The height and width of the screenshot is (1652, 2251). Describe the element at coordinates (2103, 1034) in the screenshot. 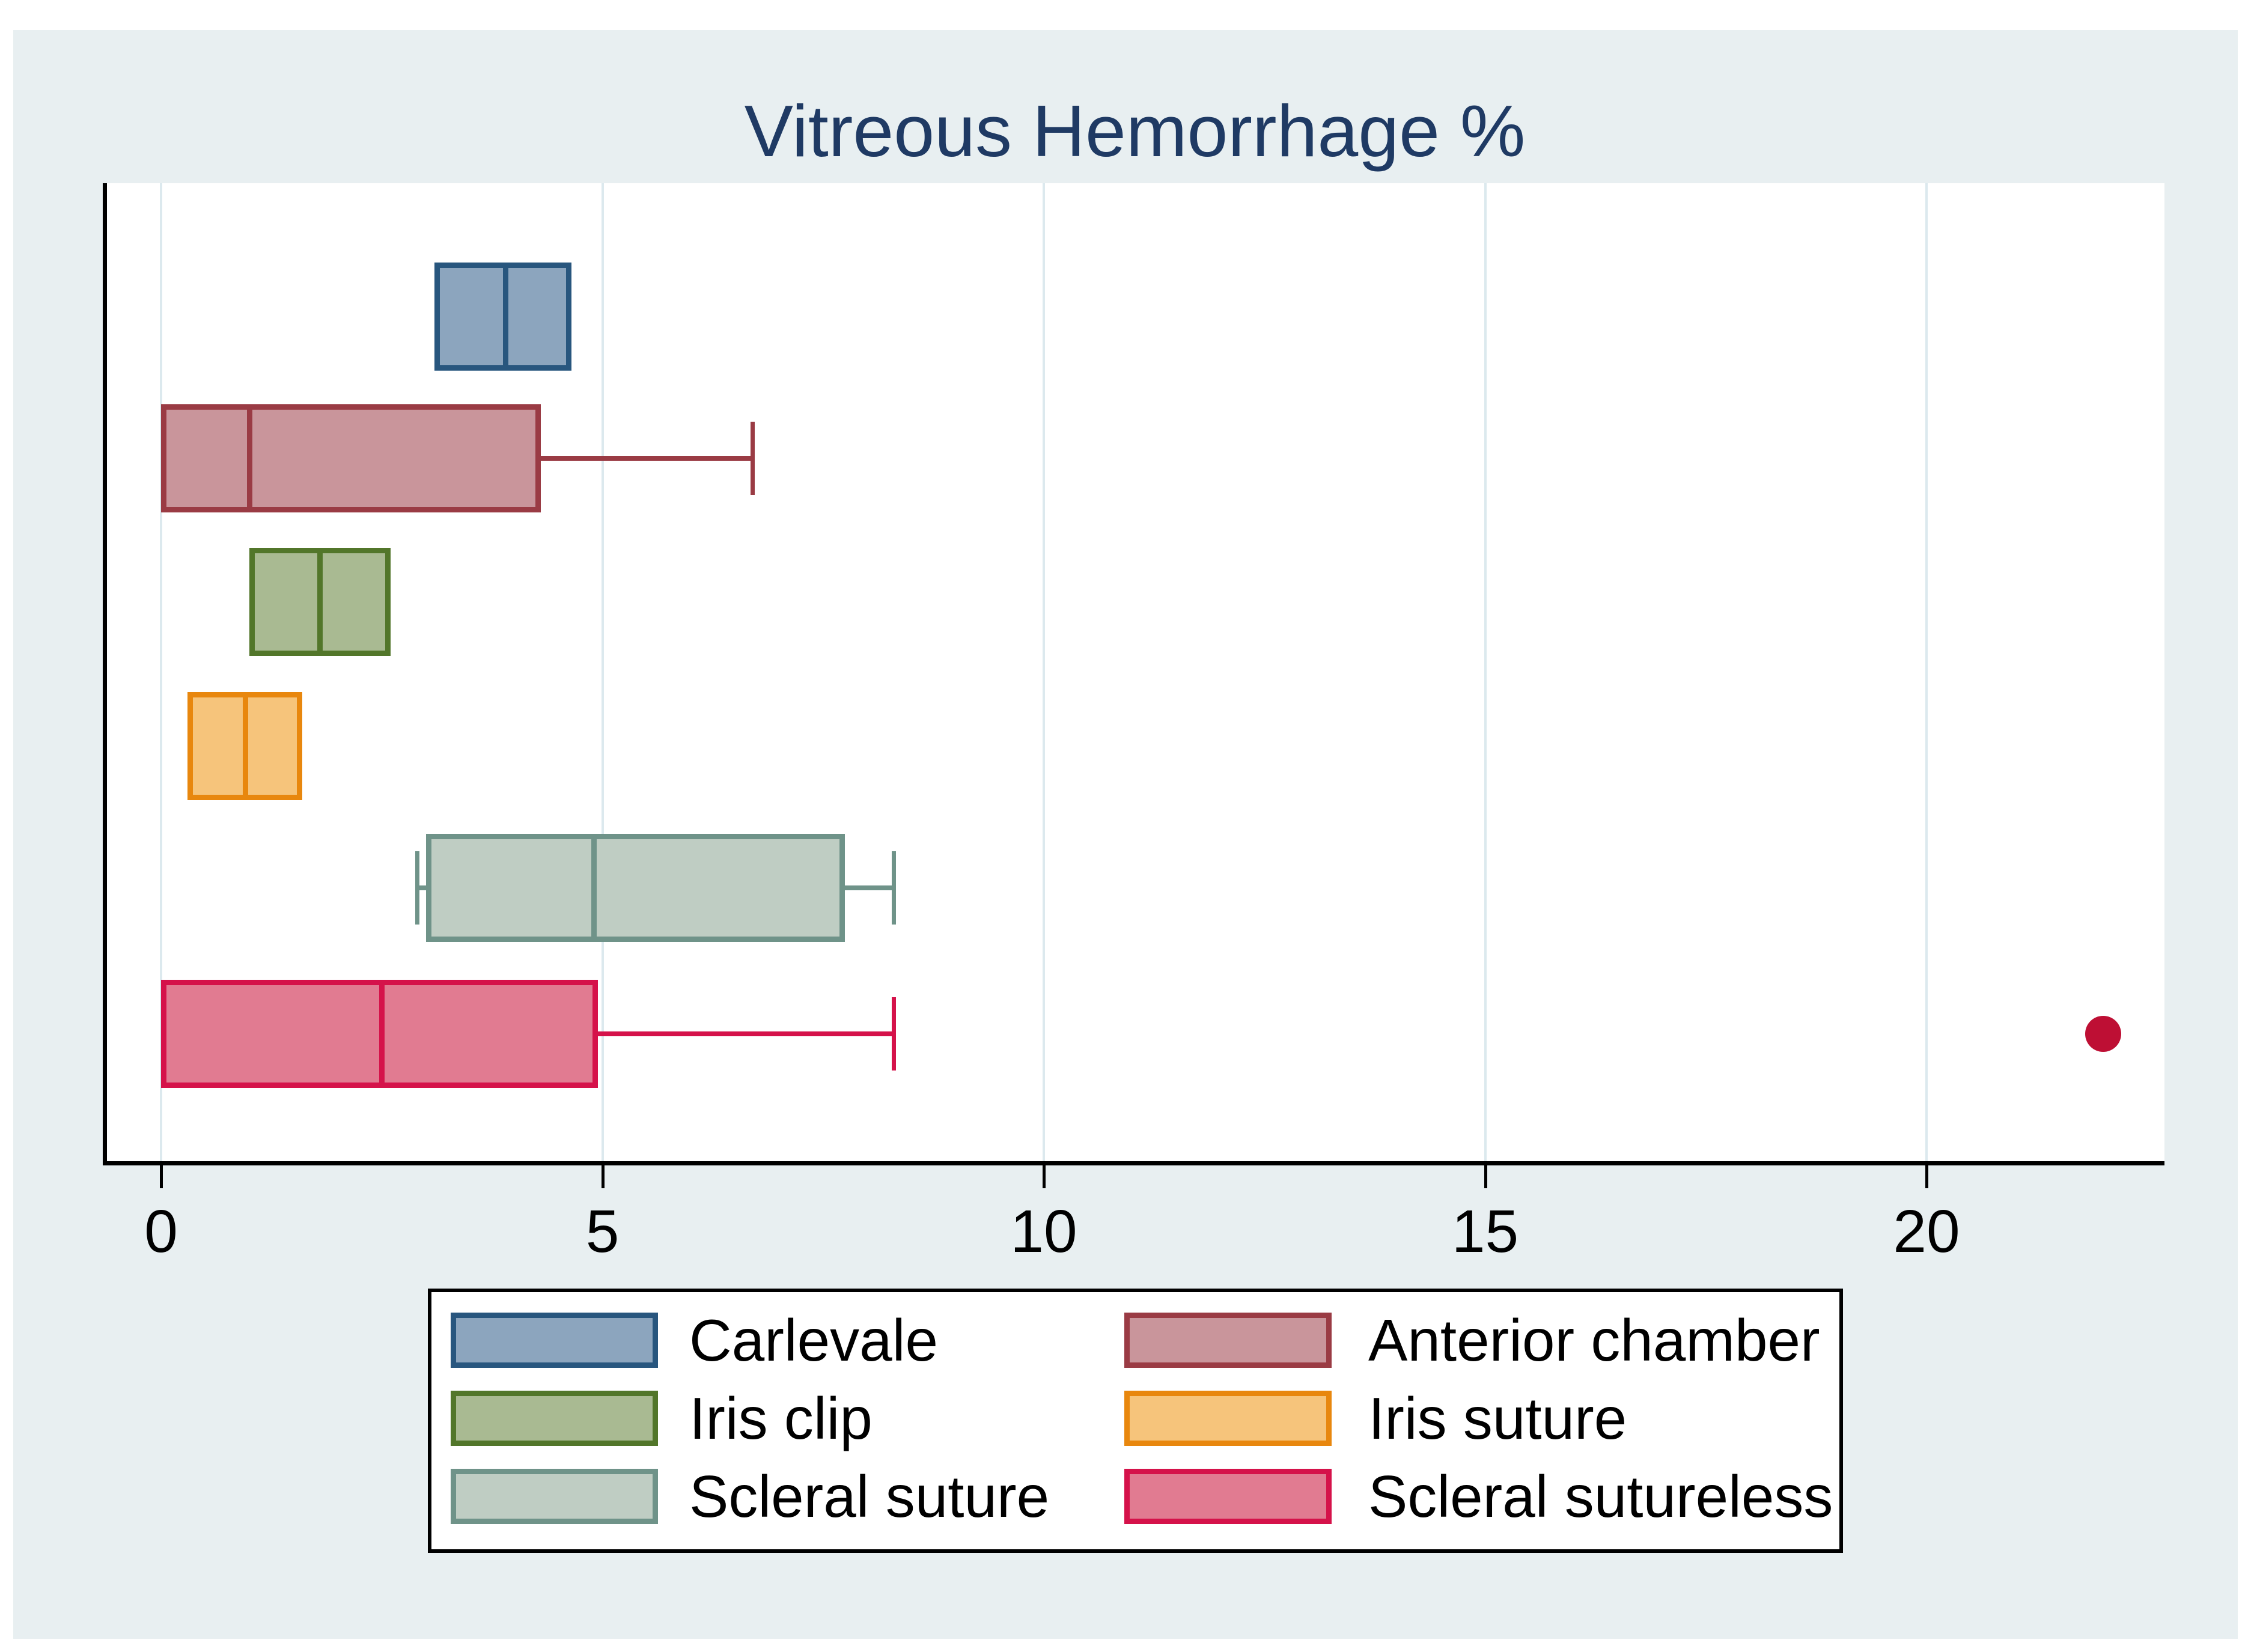

I see `scleral-sutureless-outlier` at that location.